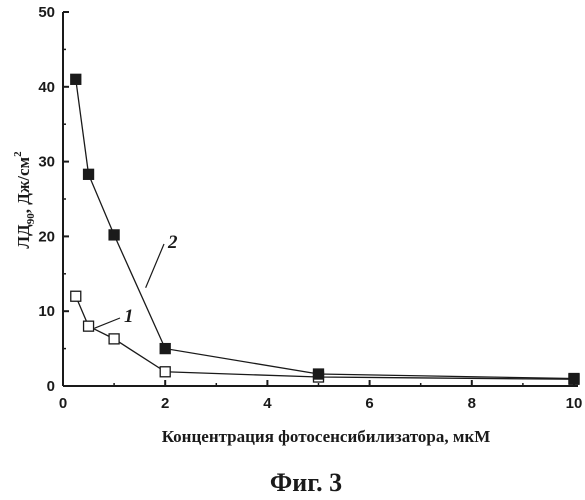  What do you see at coordinates (155, 266) in the screenshot?
I see `series-2-leader` at bounding box center [155, 266].